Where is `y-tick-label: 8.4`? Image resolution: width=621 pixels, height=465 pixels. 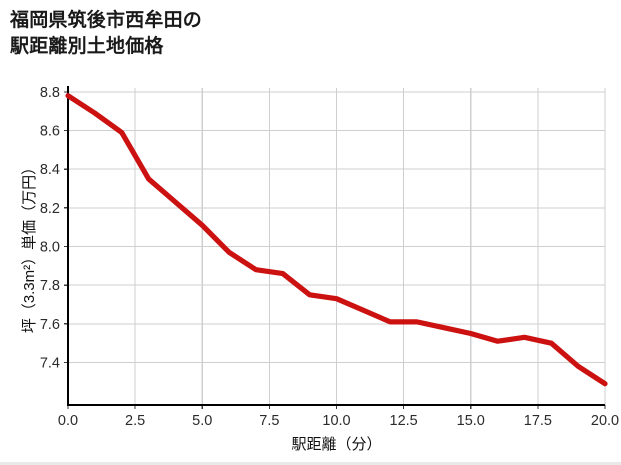 y-tick-label: 8.4 is located at coordinates (50, 170).